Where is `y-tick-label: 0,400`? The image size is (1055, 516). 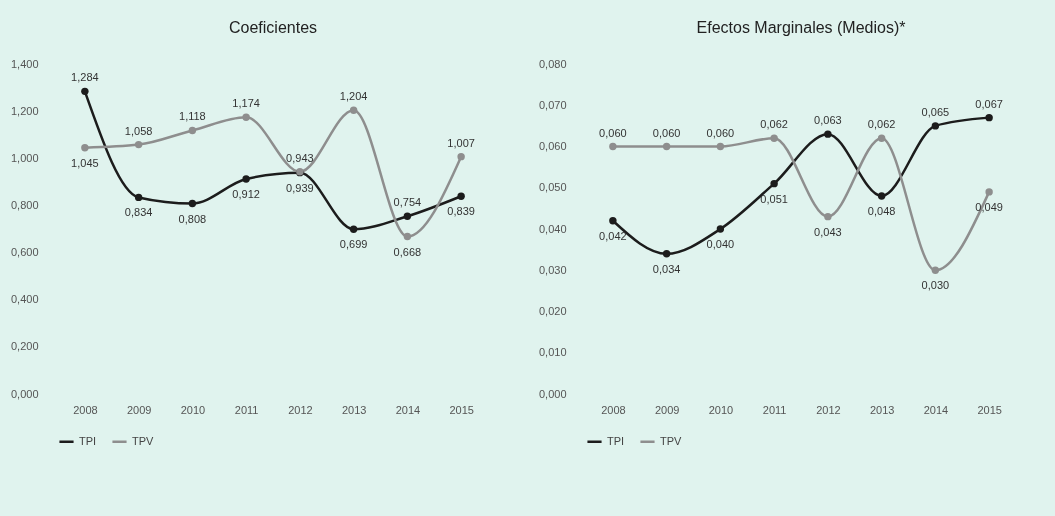
y-tick-label: 0,400 is located at coordinates (24, 299).